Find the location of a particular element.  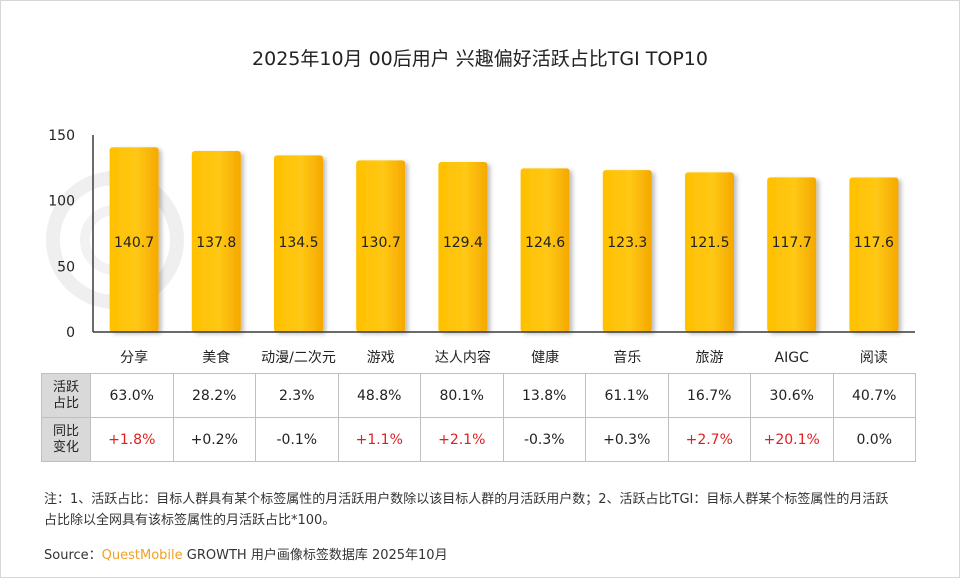

table-cell: +0.3% is located at coordinates (627, 439).